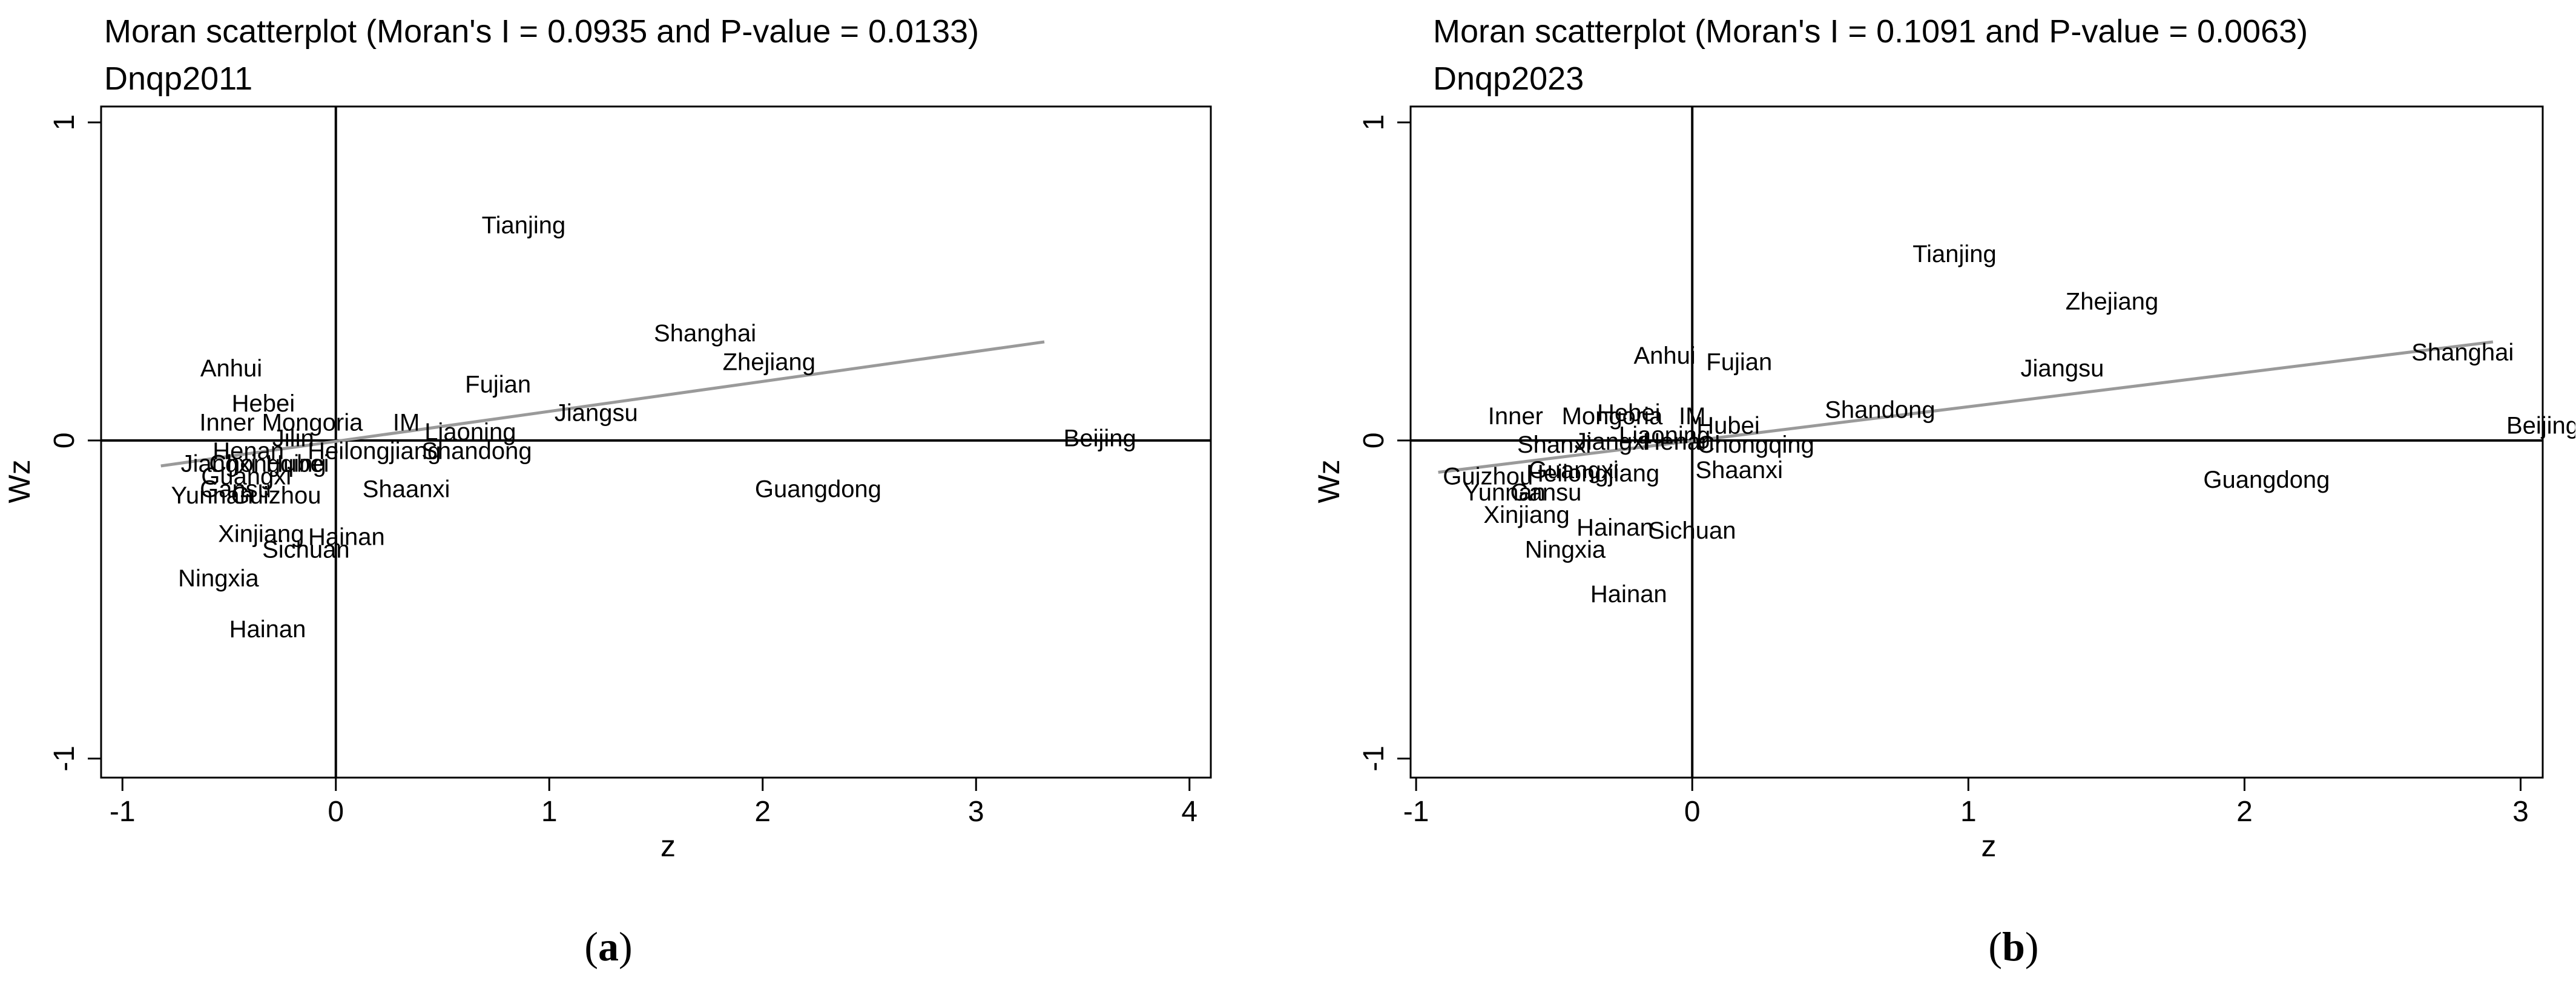  I want to click on caption-a: (a), so click(608, 946).